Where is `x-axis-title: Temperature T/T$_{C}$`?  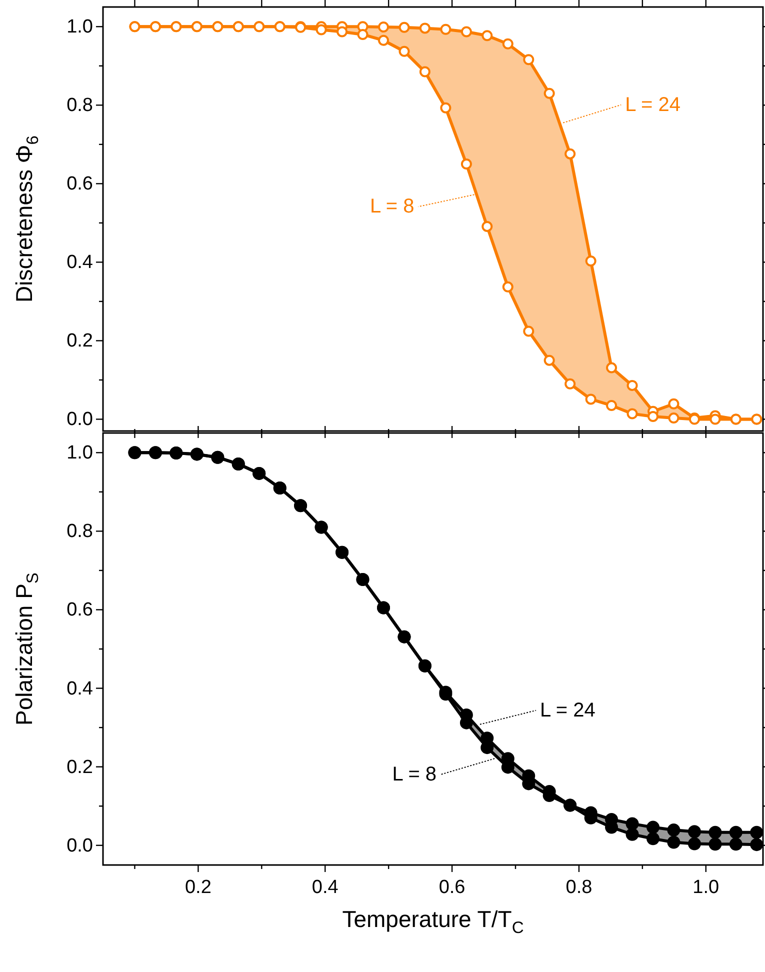
x-axis-title: Temperature T/T$_{C}$ is located at coordinates (433, 921).